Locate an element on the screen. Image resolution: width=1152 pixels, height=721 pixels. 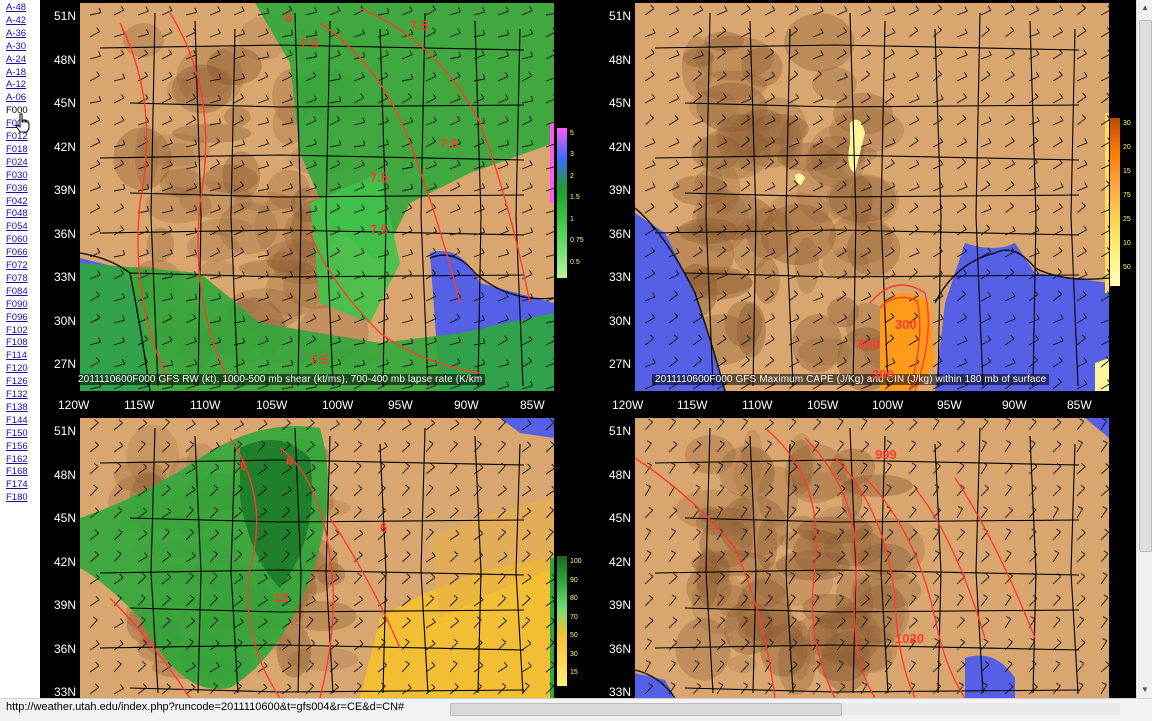
forecast-link-f126: F126 is located at coordinates (17, 382).